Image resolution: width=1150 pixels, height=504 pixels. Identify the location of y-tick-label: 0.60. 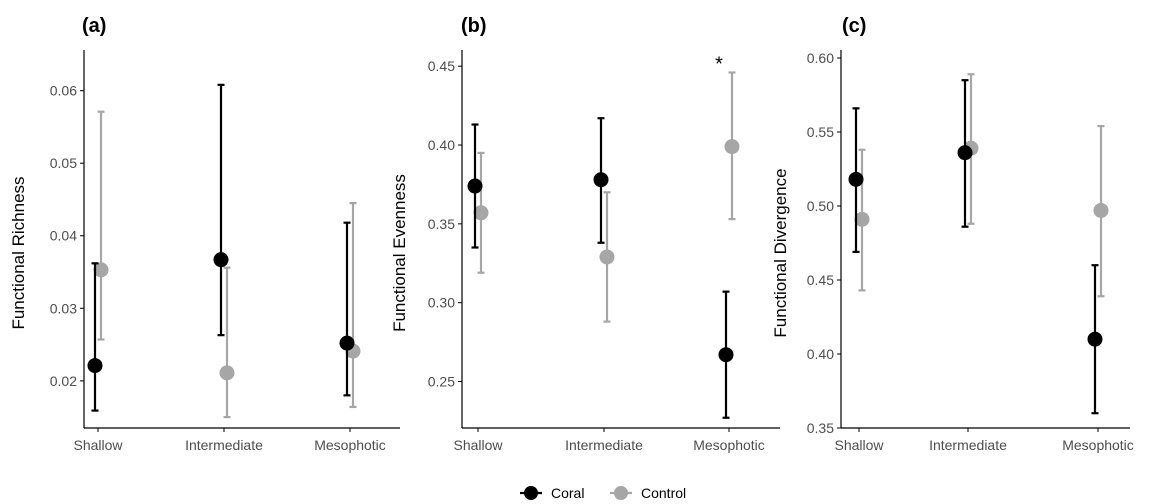
(820, 58).